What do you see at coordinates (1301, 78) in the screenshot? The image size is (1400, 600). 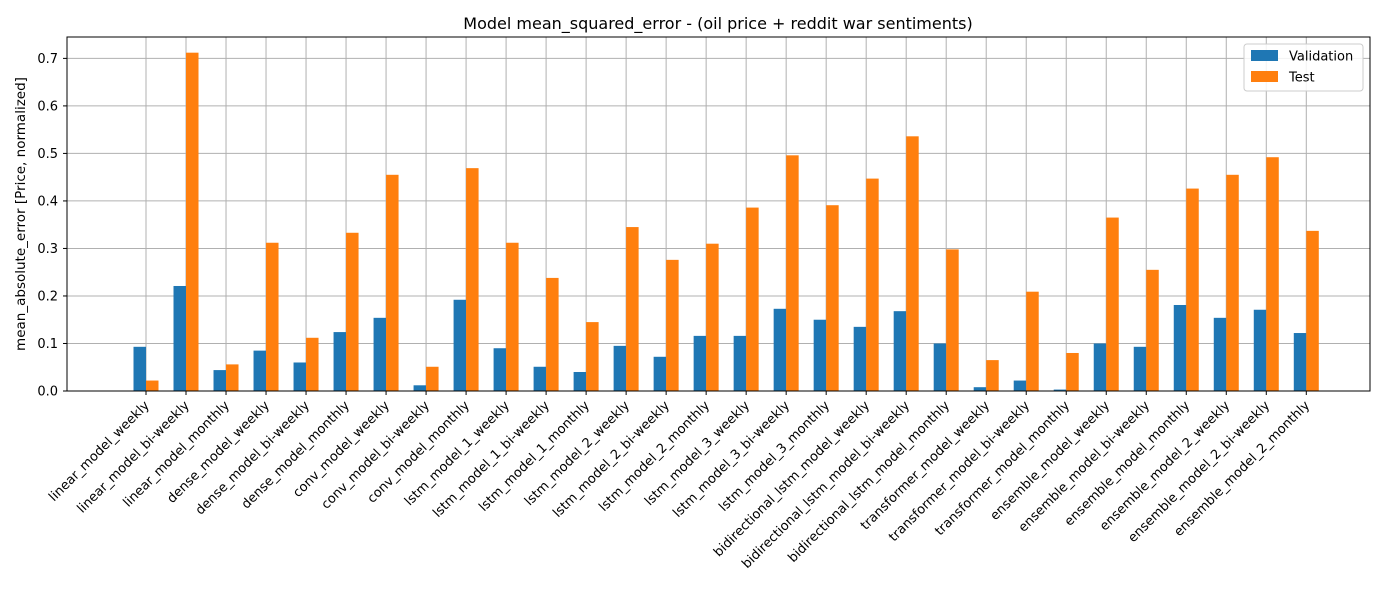 I see `legend-label: Test` at bounding box center [1301, 78].